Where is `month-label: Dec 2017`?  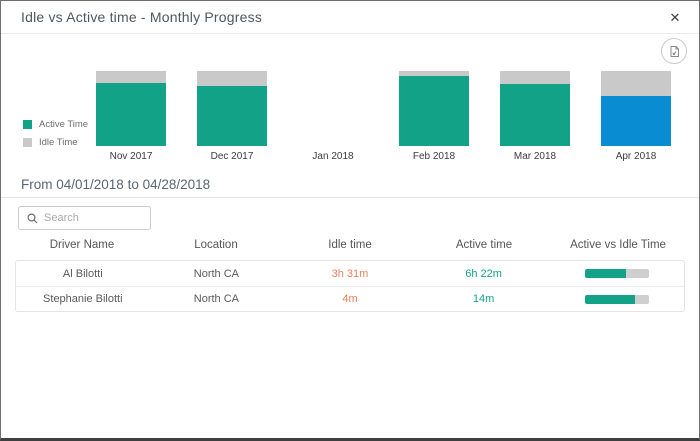
month-label: Dec 2017 is located at coordinates (232, 156).